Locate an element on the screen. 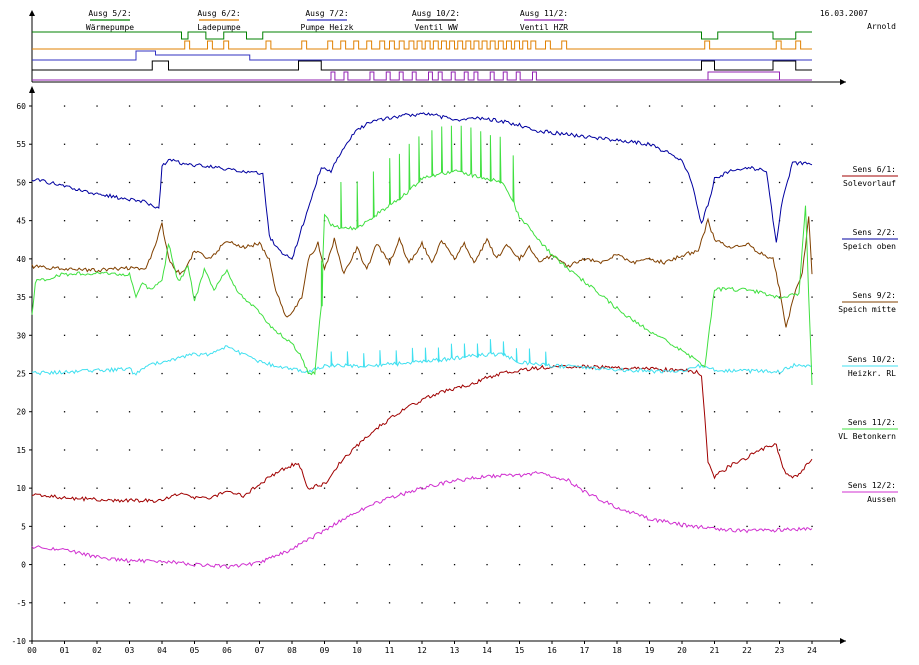  x-tick-label: 16 is located at coordinates (552, 650).